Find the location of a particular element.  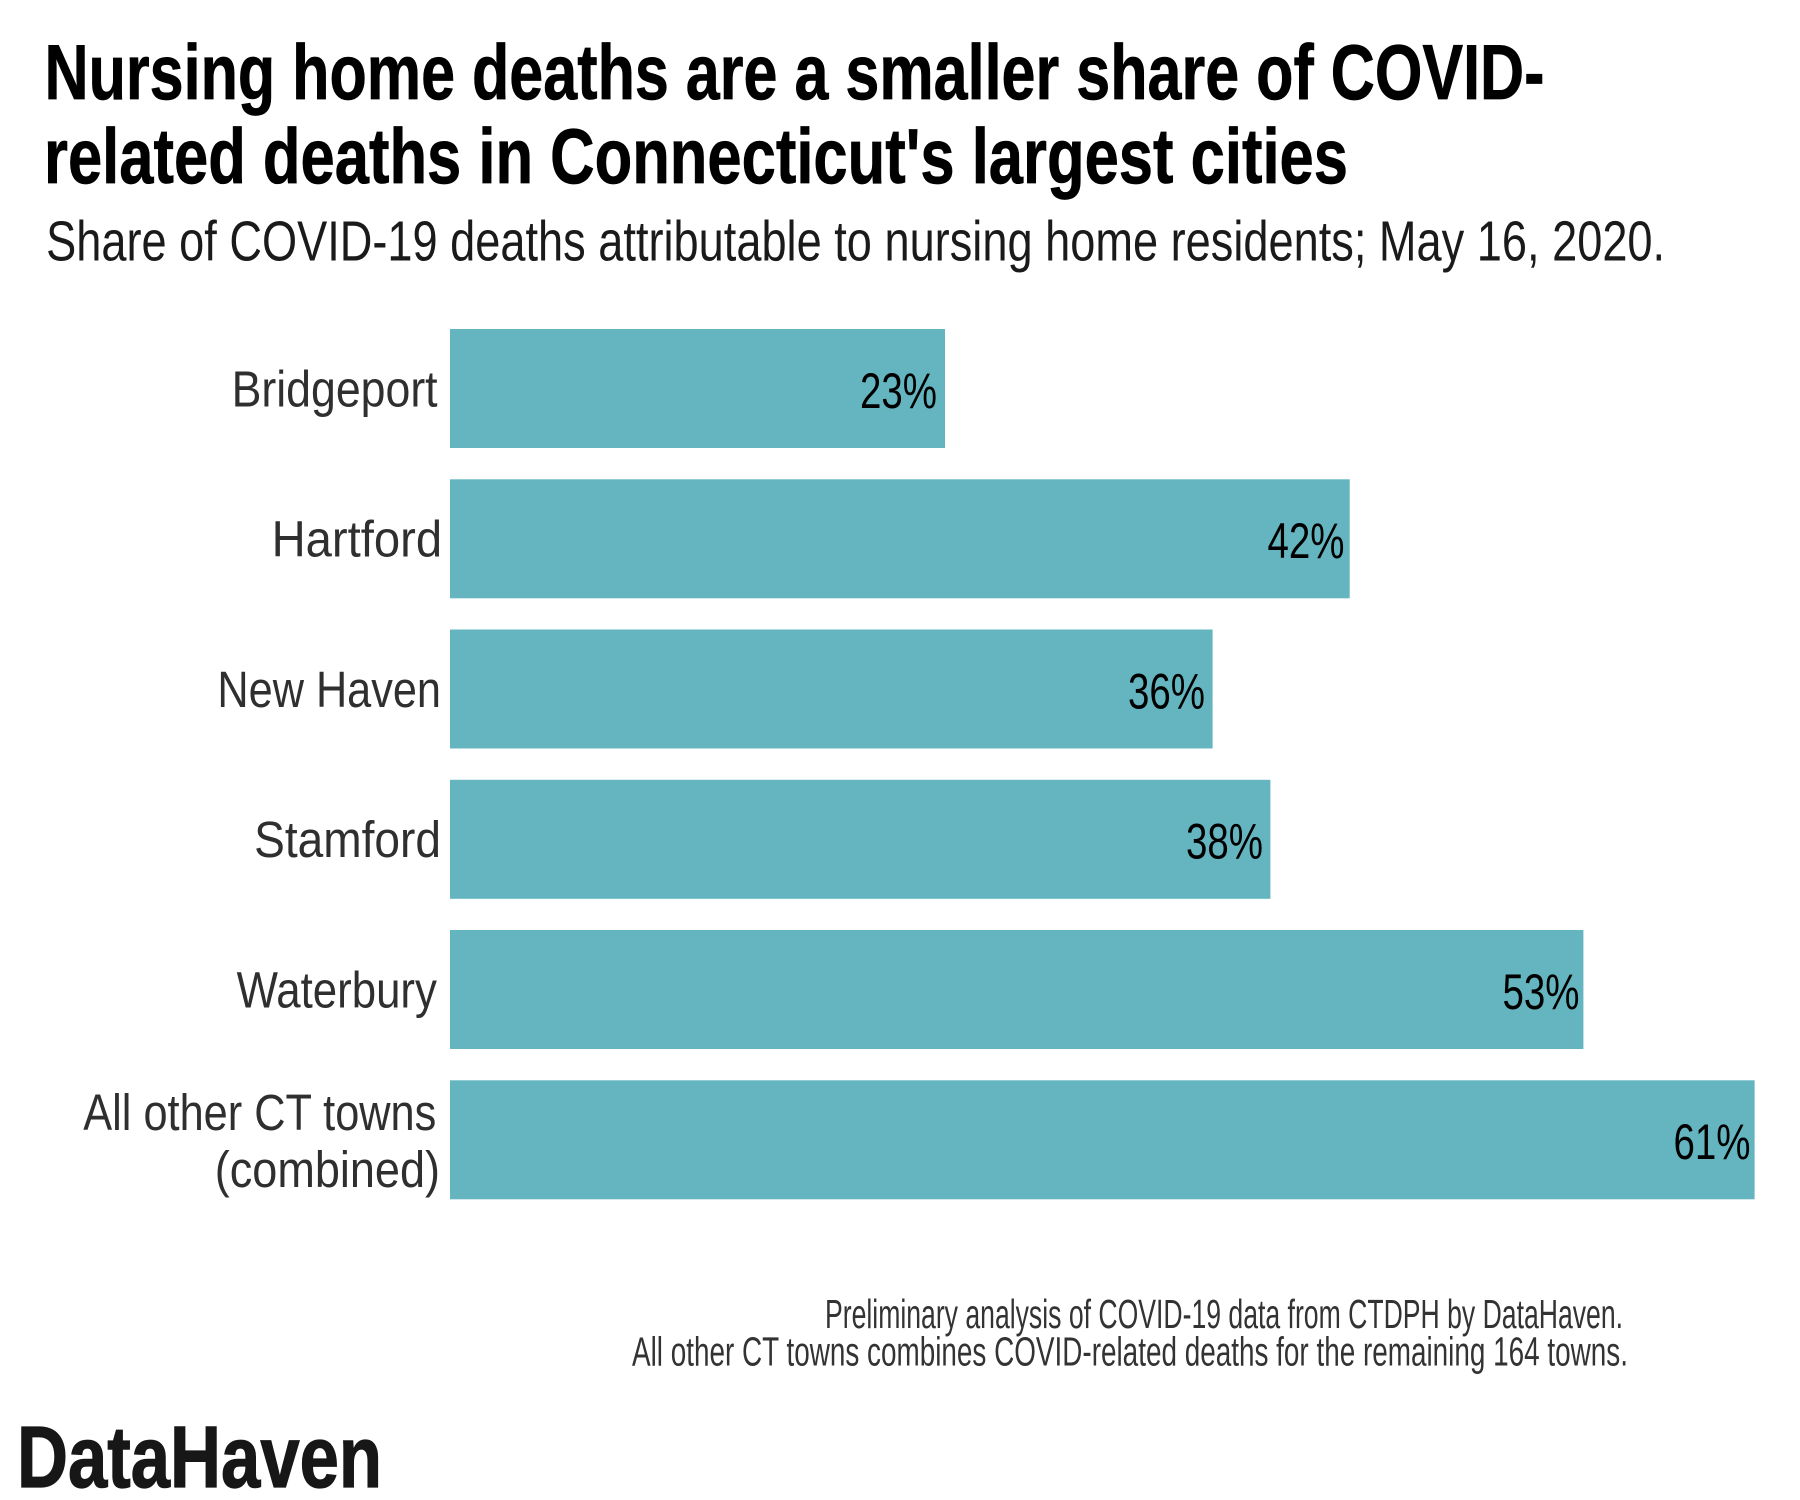

svg-text: 36% is located at coordinates (1166, 692).